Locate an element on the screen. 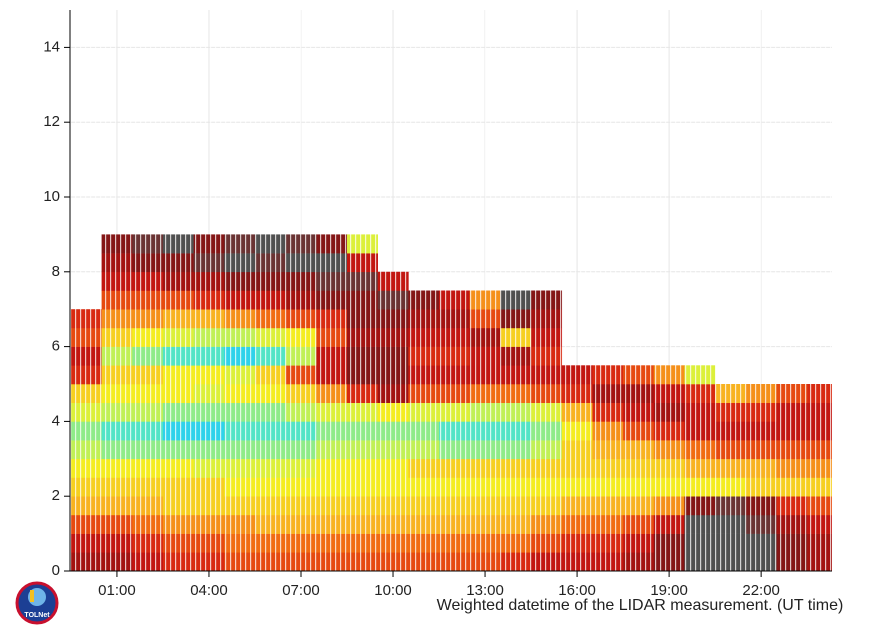  x-tick-label: 07:00 is located at coordinates (301, 590).